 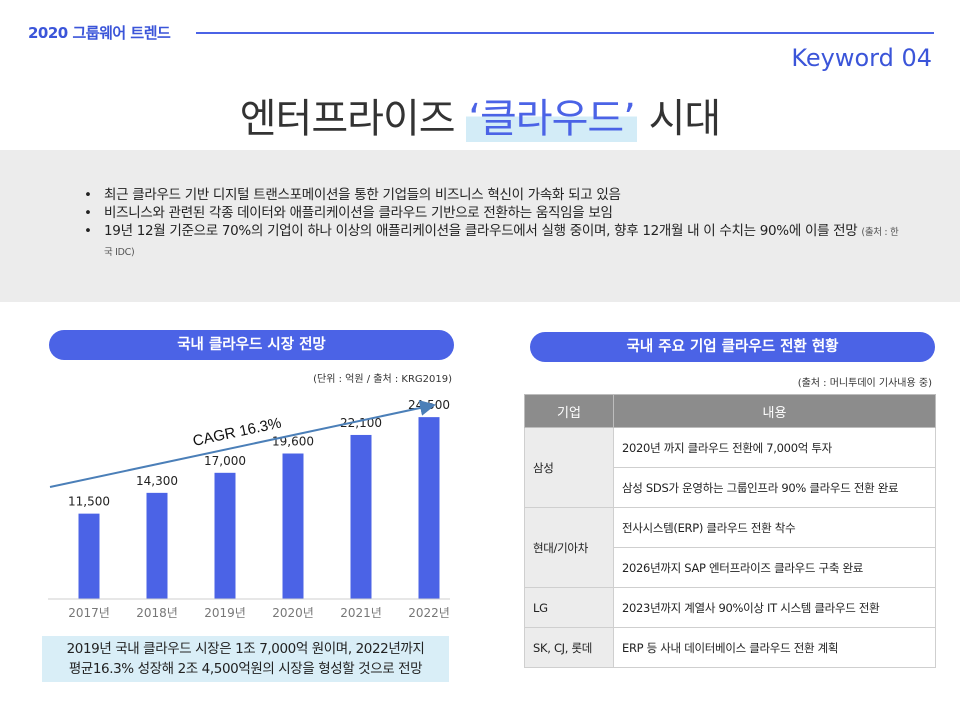 What do you see at coordinates (361, 613) in the screenshot?
I see `x-tick-label: 2021년` at bounding box center [361, 613].